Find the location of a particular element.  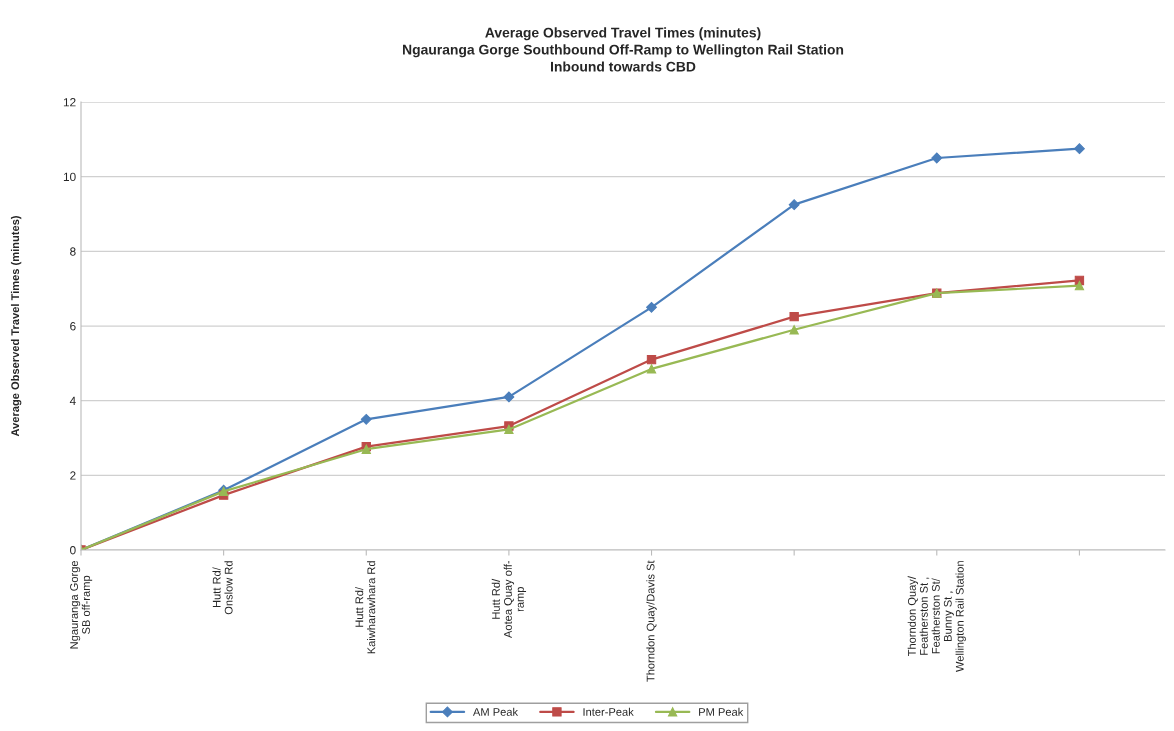

y-tick-label: 0 is located at coordinates (73, 550).